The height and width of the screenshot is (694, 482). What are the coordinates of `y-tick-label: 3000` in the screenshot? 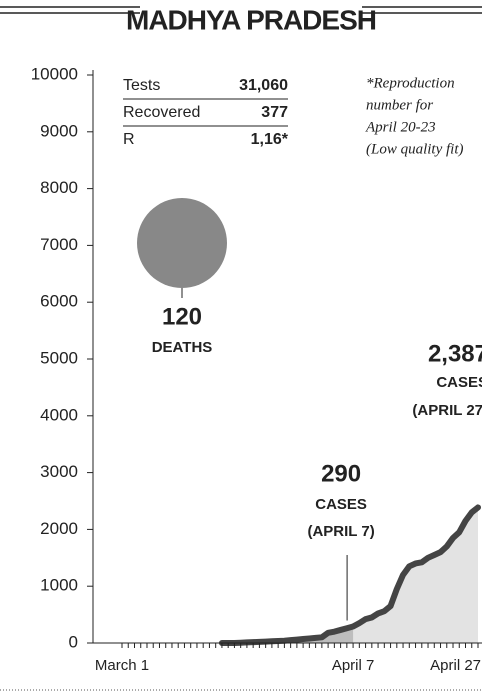 It's located at (59, 471).